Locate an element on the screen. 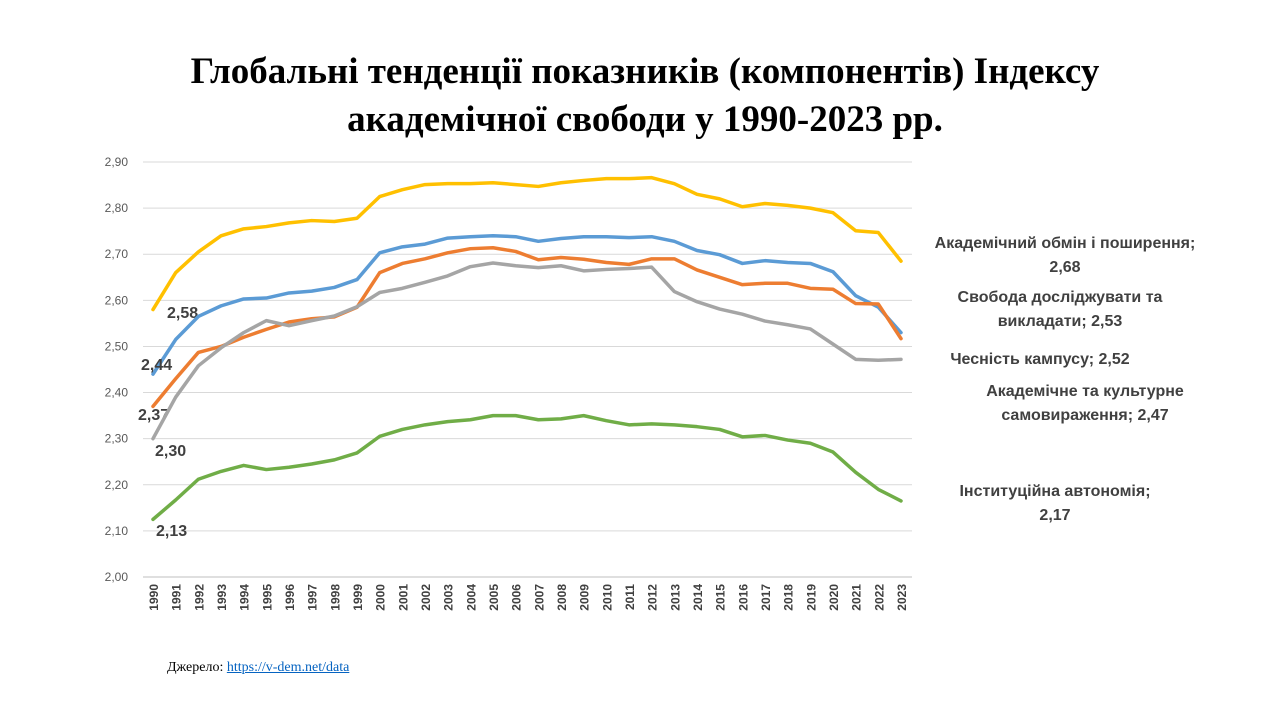 Image resolution: width=1280 pixels, height=720 pixels. y-tick-label: 2,90 is located at coordinates (117, 162).